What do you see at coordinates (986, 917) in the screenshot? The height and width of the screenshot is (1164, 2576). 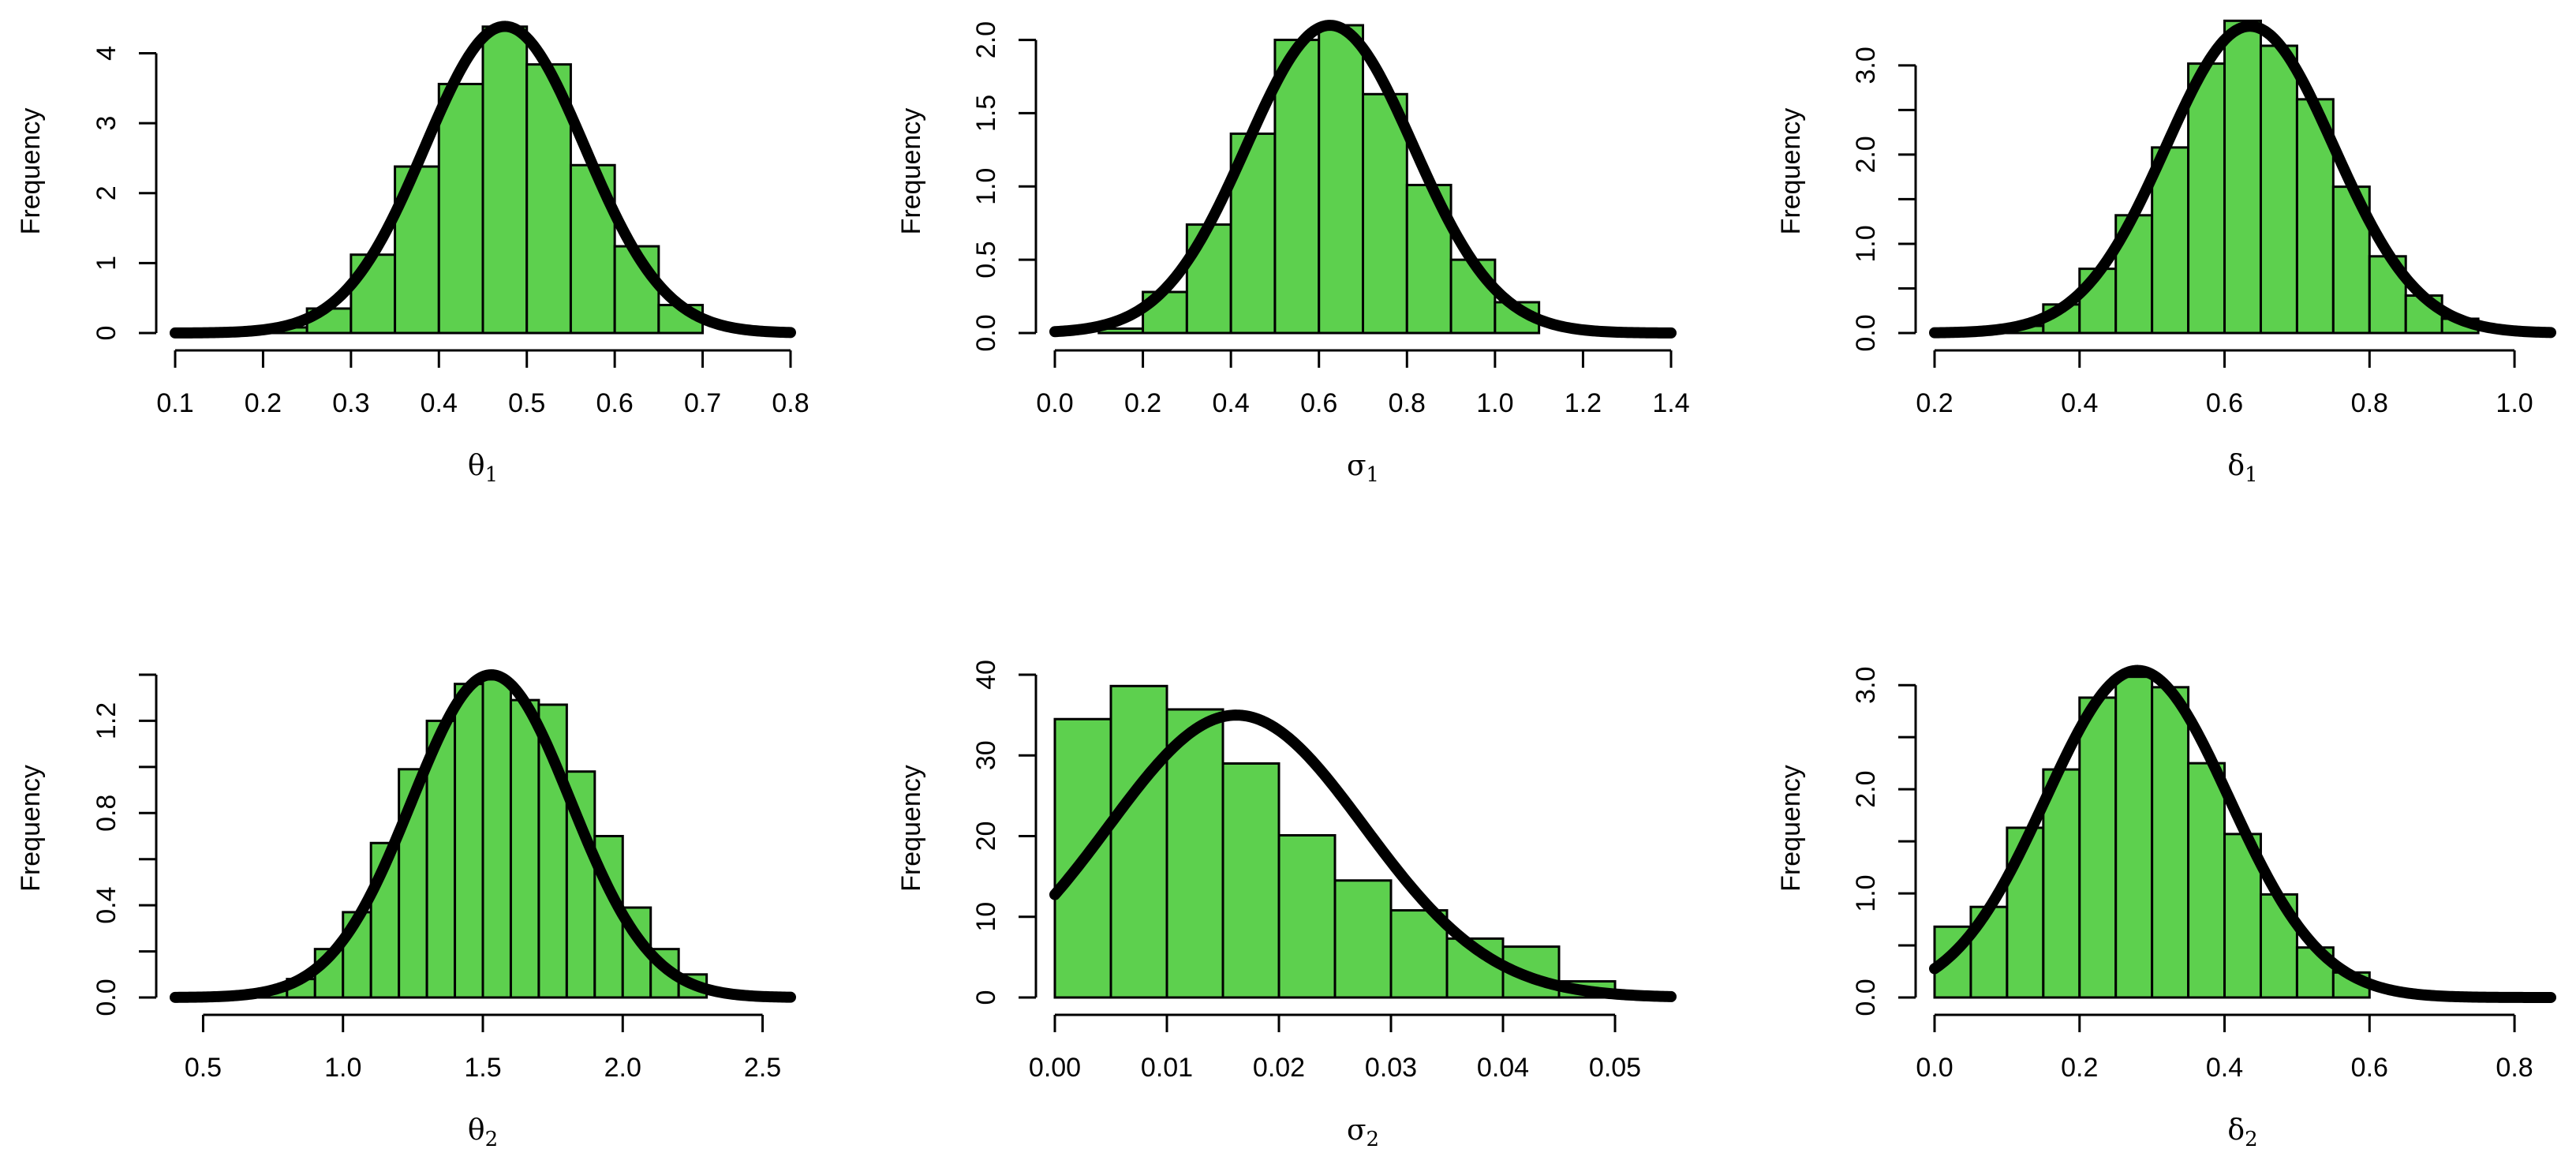 I see `y-tick-label: 10` at bounding box center [986, 917].